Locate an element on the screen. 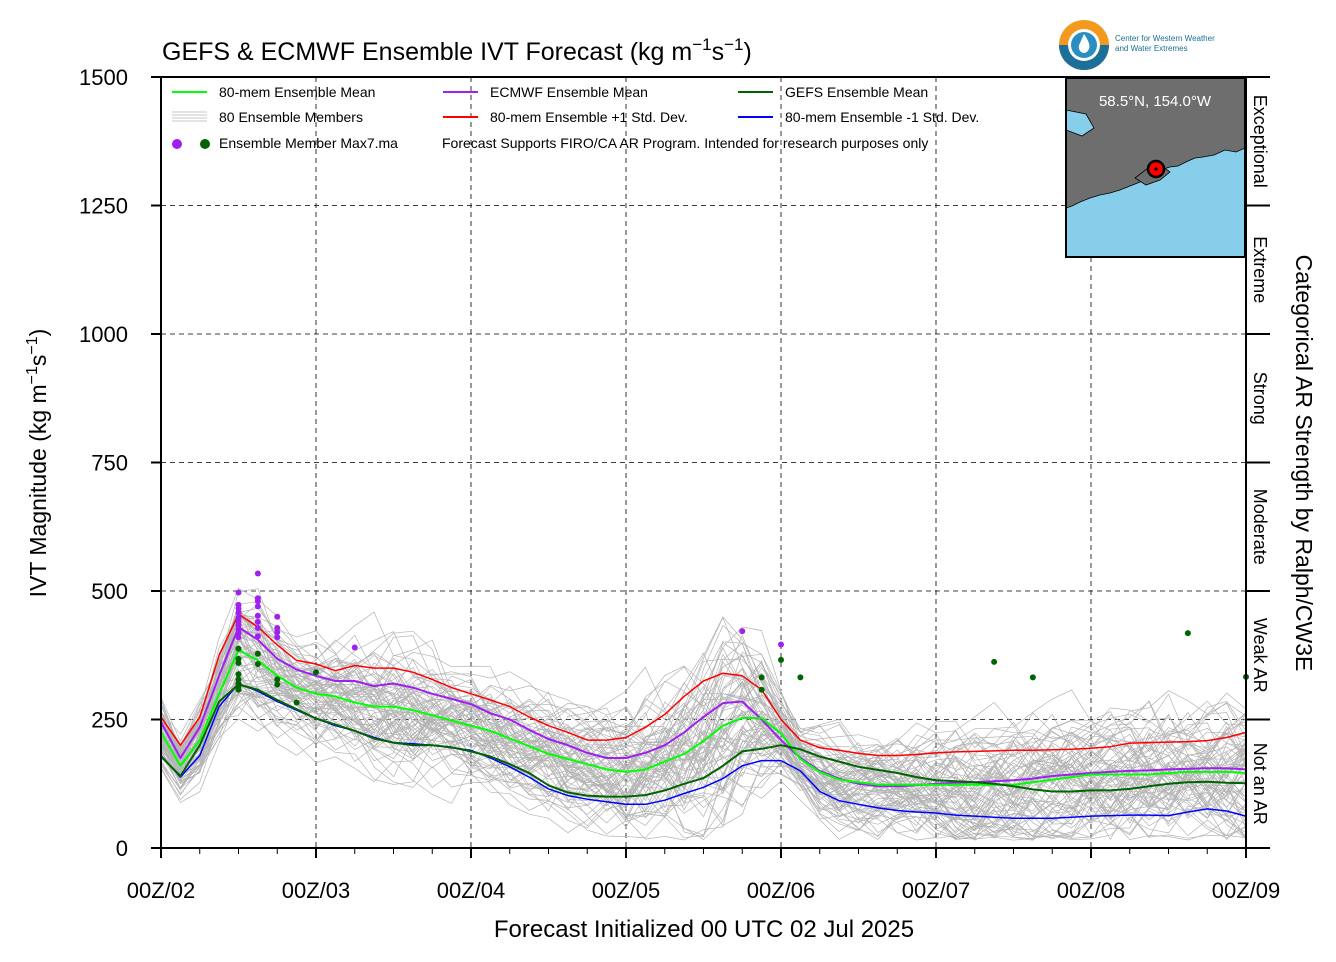 The height and width of the screenshot is (962, 1336). x-tick-label: 00Z/08 is located at coordinates (1091, 890).